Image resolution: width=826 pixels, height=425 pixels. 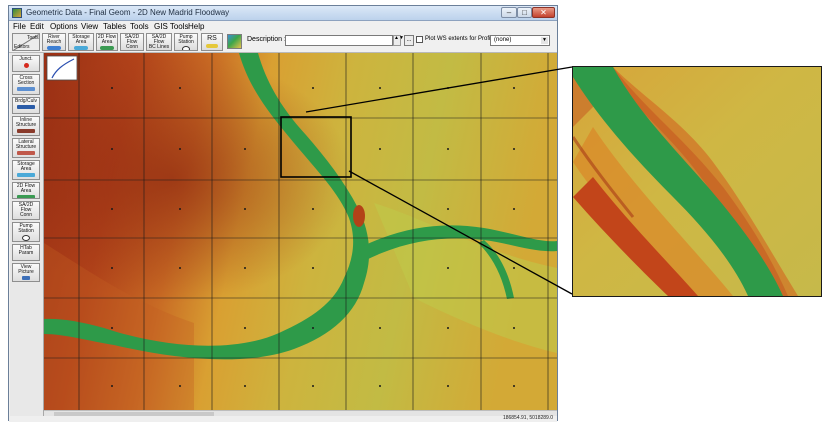 I want to click on sa-2d-connection-side-icon, so click(x=26, y=219).